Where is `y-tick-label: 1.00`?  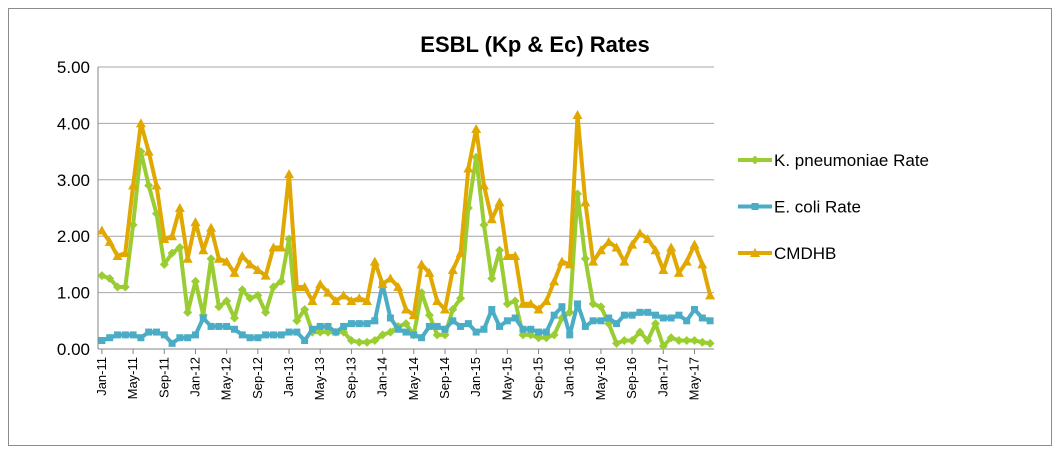
y-tick-label: 1.00 is located at coordinates (73, 293).